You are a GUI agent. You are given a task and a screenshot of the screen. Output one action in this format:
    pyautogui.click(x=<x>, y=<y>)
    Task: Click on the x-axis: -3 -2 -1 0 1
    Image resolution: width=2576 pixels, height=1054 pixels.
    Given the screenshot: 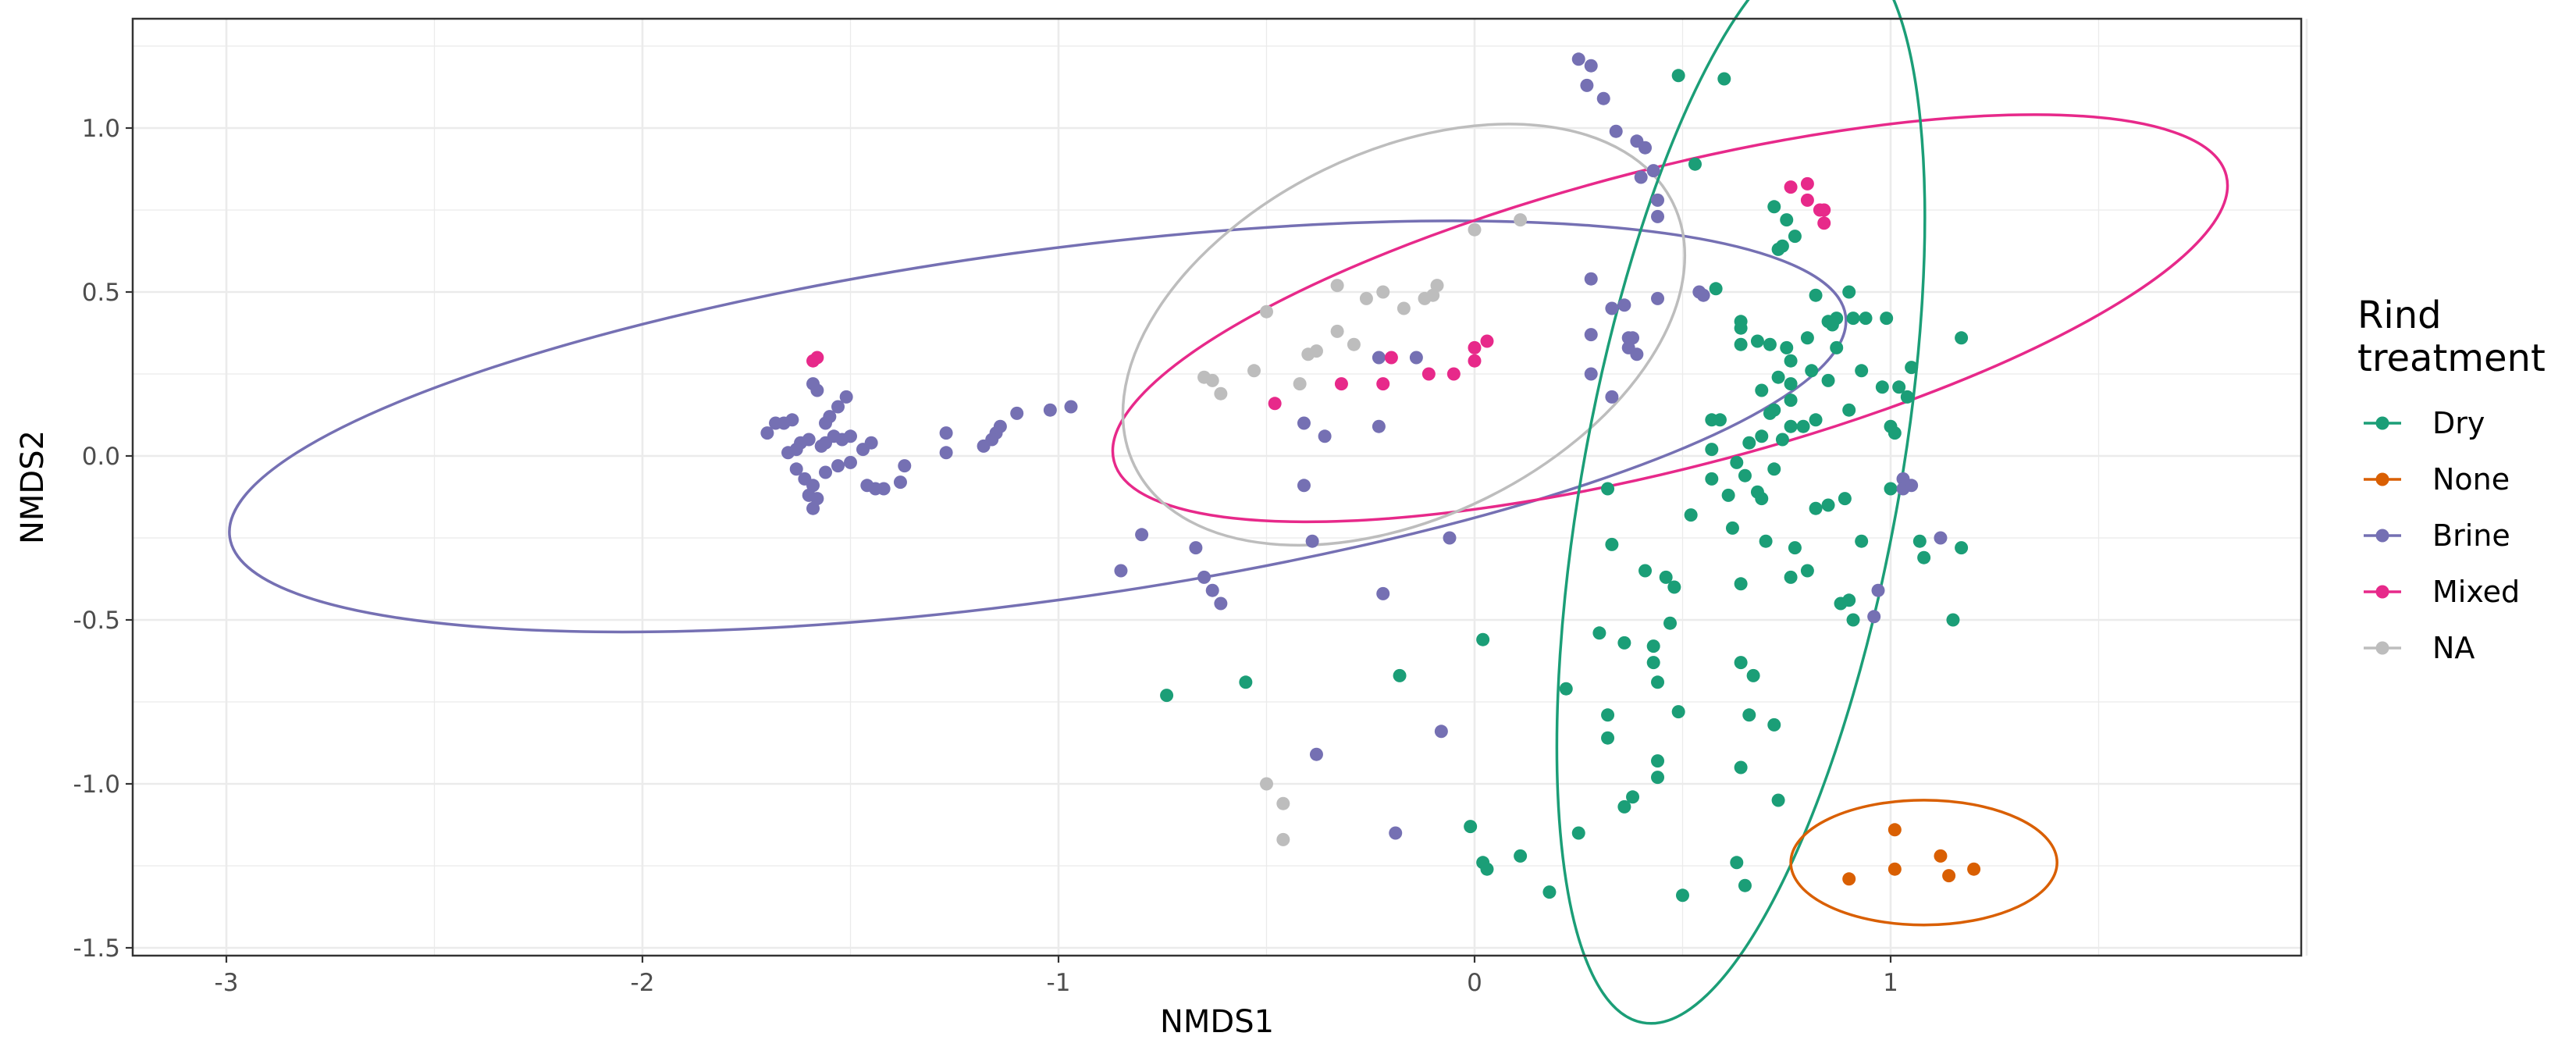 What is the action you would take?
    pyautogui.click(x=1056, y=976)
    